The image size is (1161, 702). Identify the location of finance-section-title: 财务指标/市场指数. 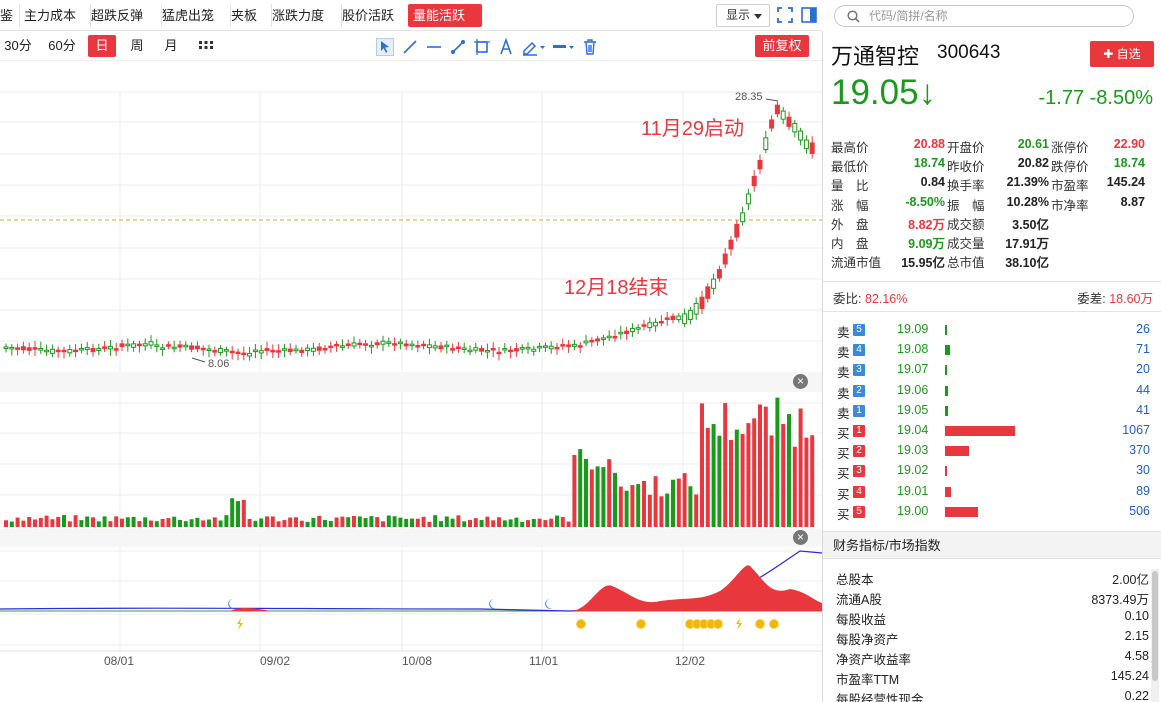
(992, 545).